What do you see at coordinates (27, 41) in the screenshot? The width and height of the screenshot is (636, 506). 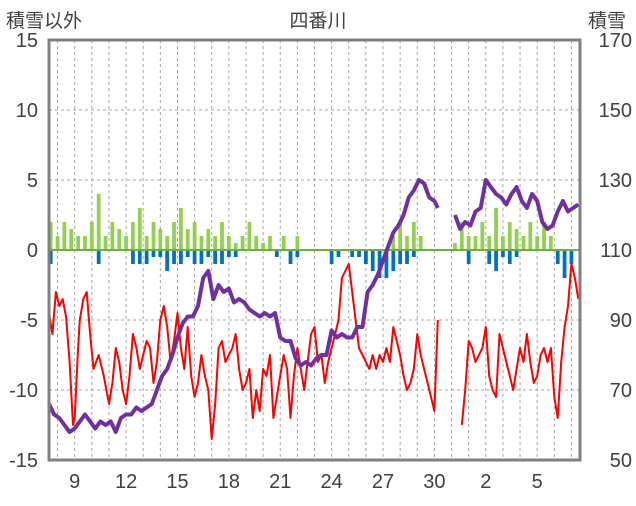 I see `y-tick-label-left: 15` at bounding box center [27, 41].